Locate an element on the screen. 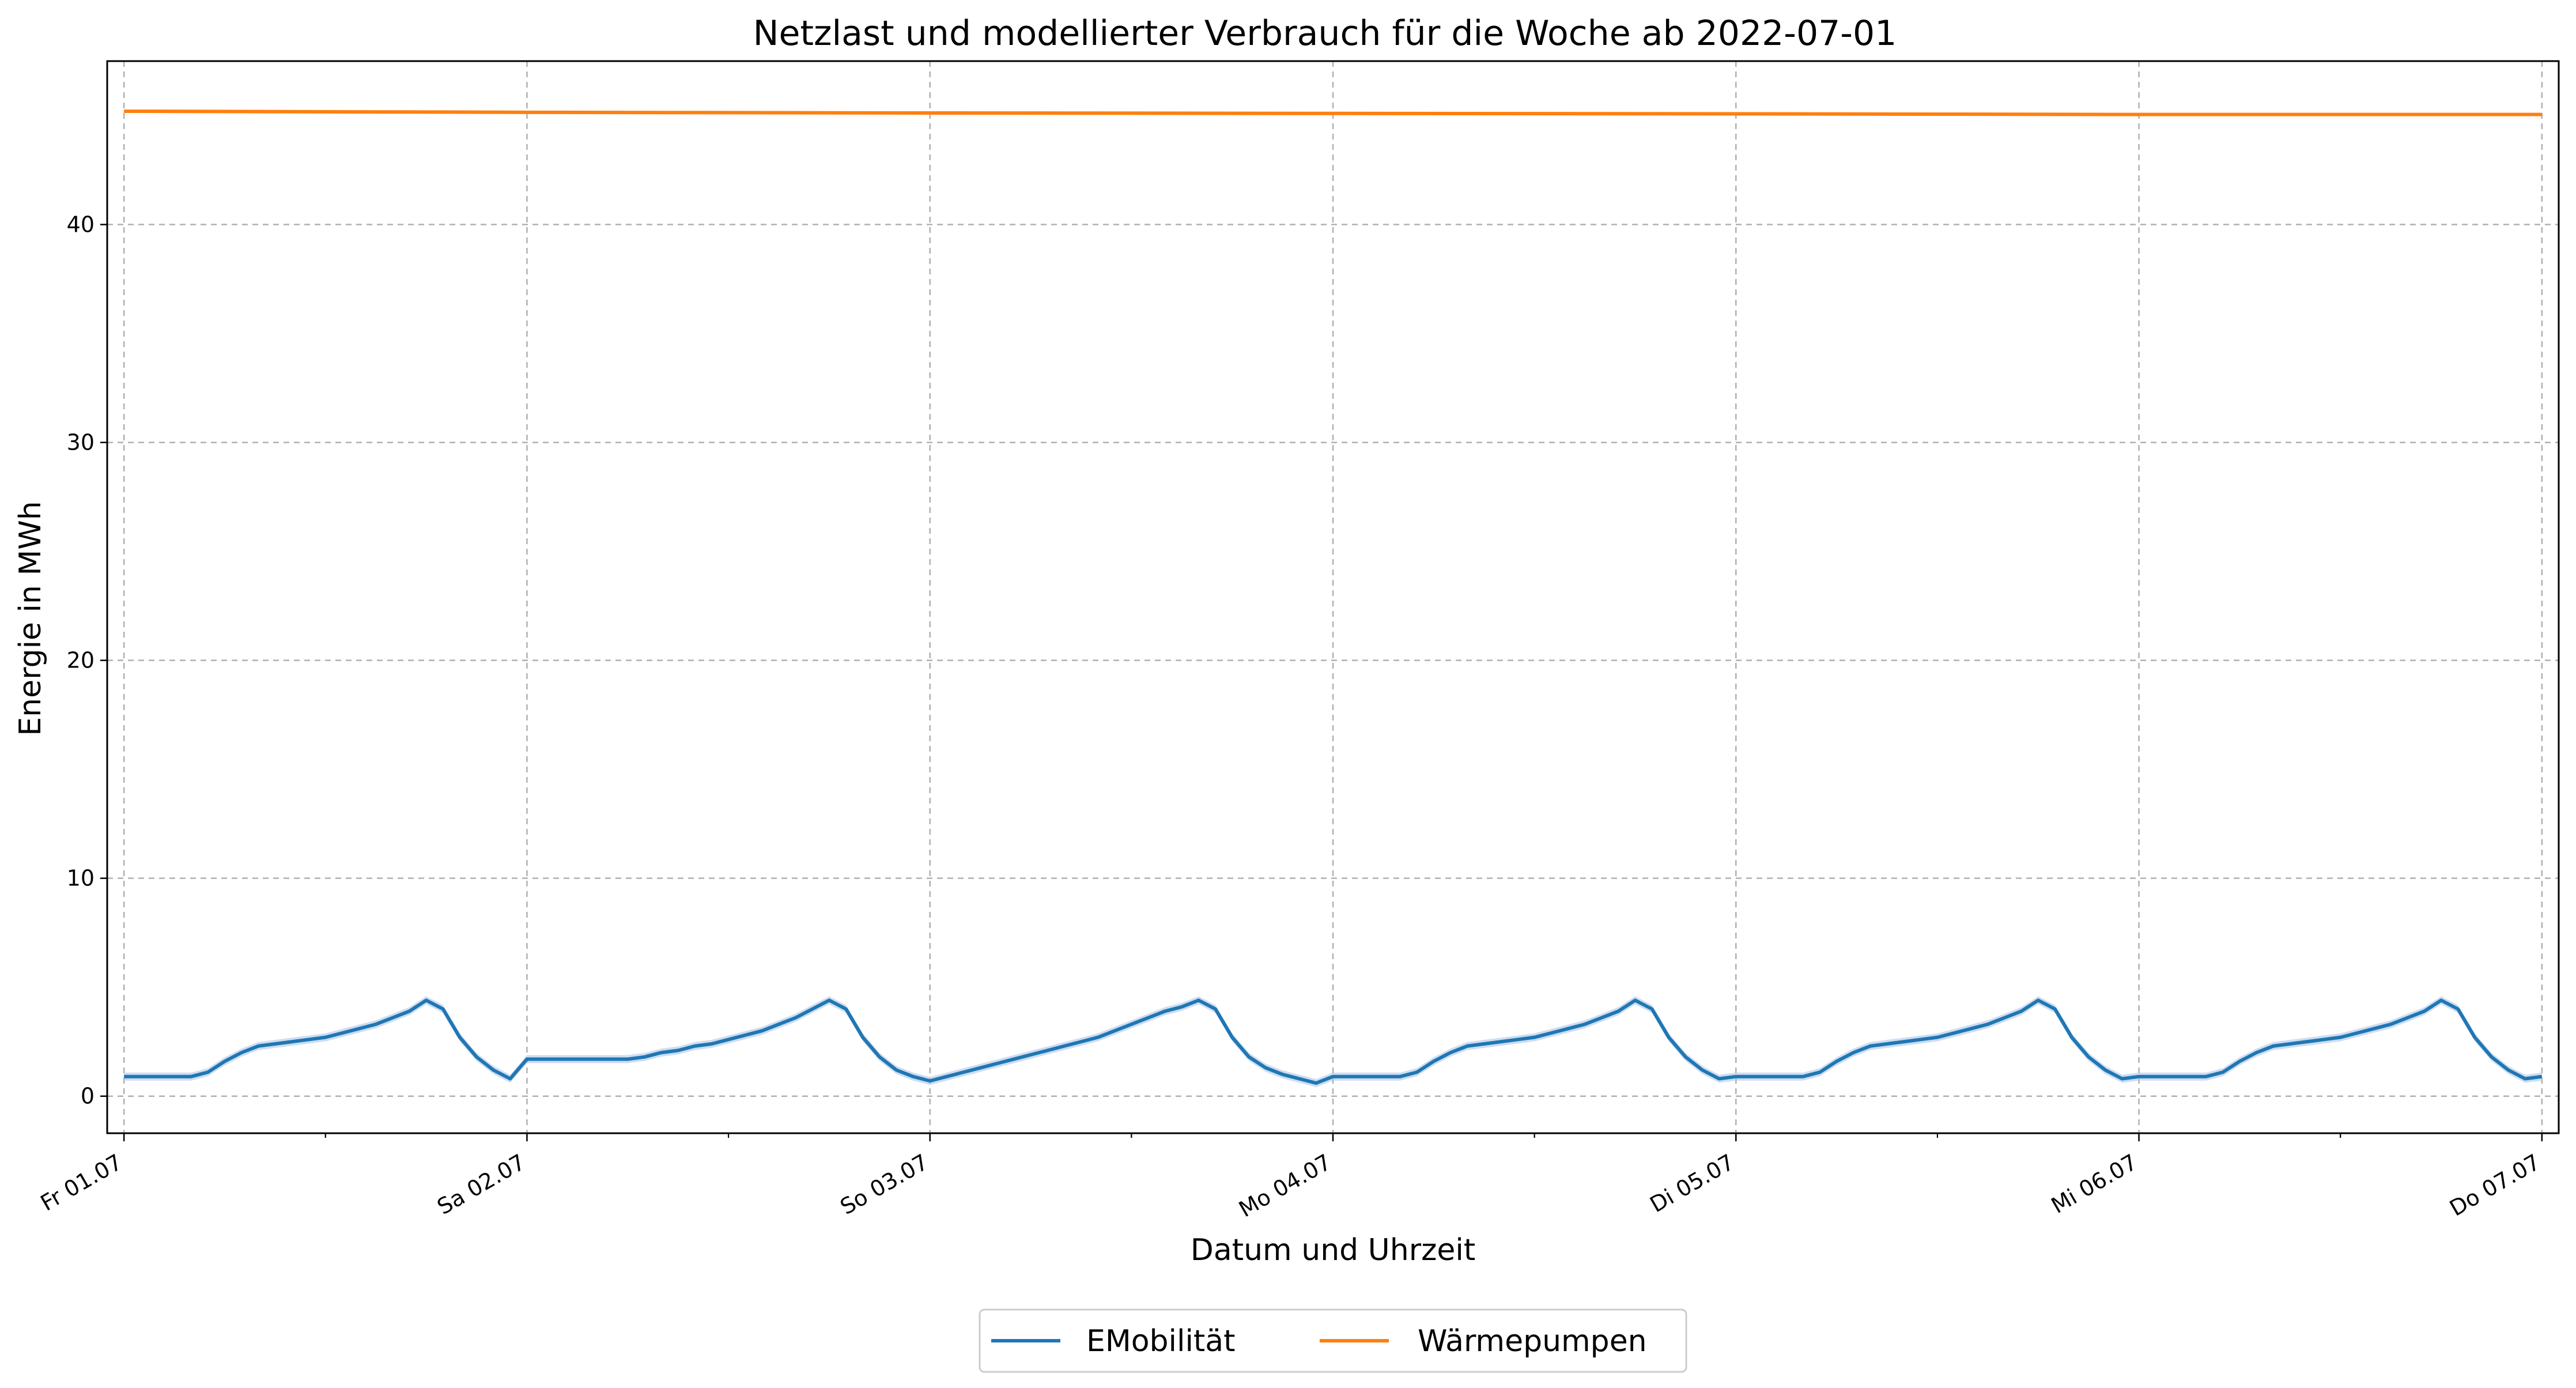 This screenshot has width=2576, height=1388. legend-label-emobilitaet: EMobilität is located at coordinates (1161, 1341).